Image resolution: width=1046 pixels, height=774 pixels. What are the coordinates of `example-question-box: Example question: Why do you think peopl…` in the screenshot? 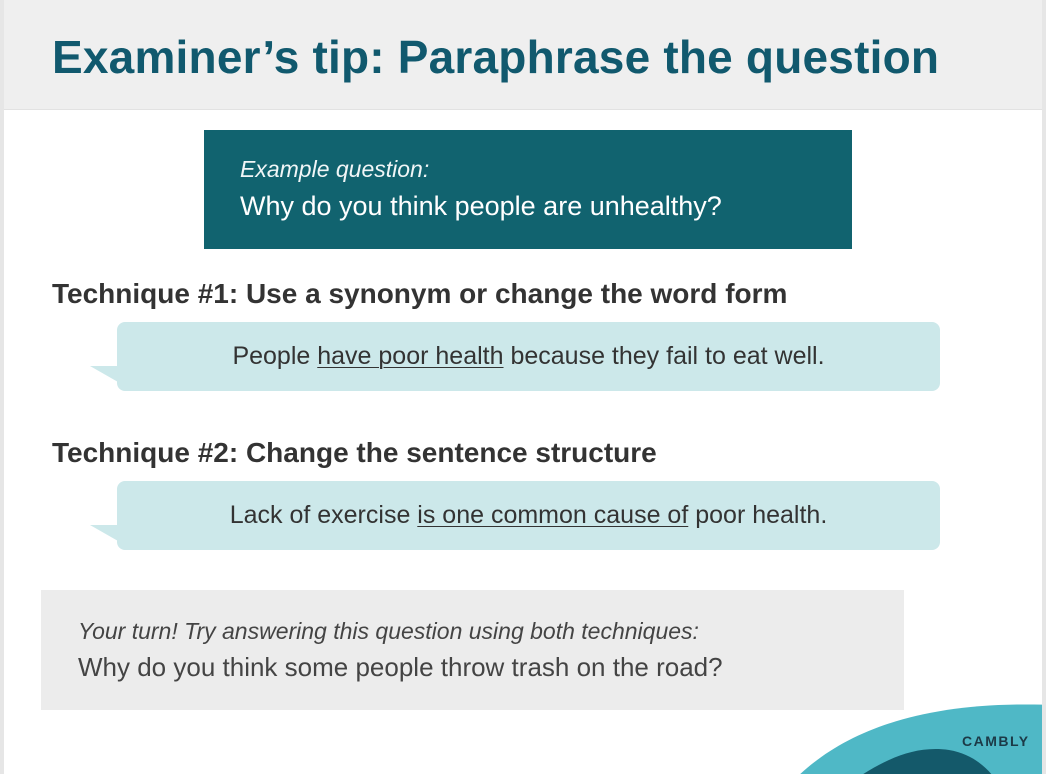 It's located at (528, 189).